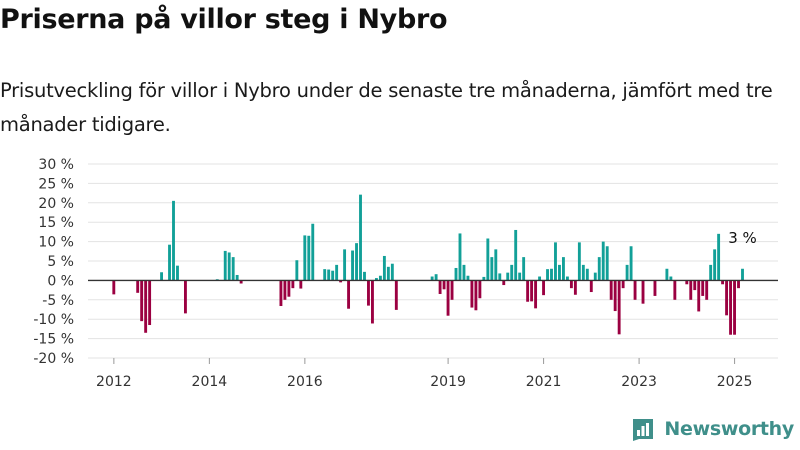  I want to click on x-tick-label: 2019, so click(448, 382).